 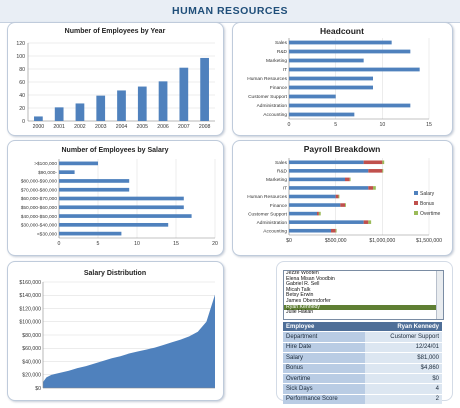 What do you see at coordinates (137, 244) in the screenshot?
I see `x-tick-label: 10` at bounding box center [137, 244].